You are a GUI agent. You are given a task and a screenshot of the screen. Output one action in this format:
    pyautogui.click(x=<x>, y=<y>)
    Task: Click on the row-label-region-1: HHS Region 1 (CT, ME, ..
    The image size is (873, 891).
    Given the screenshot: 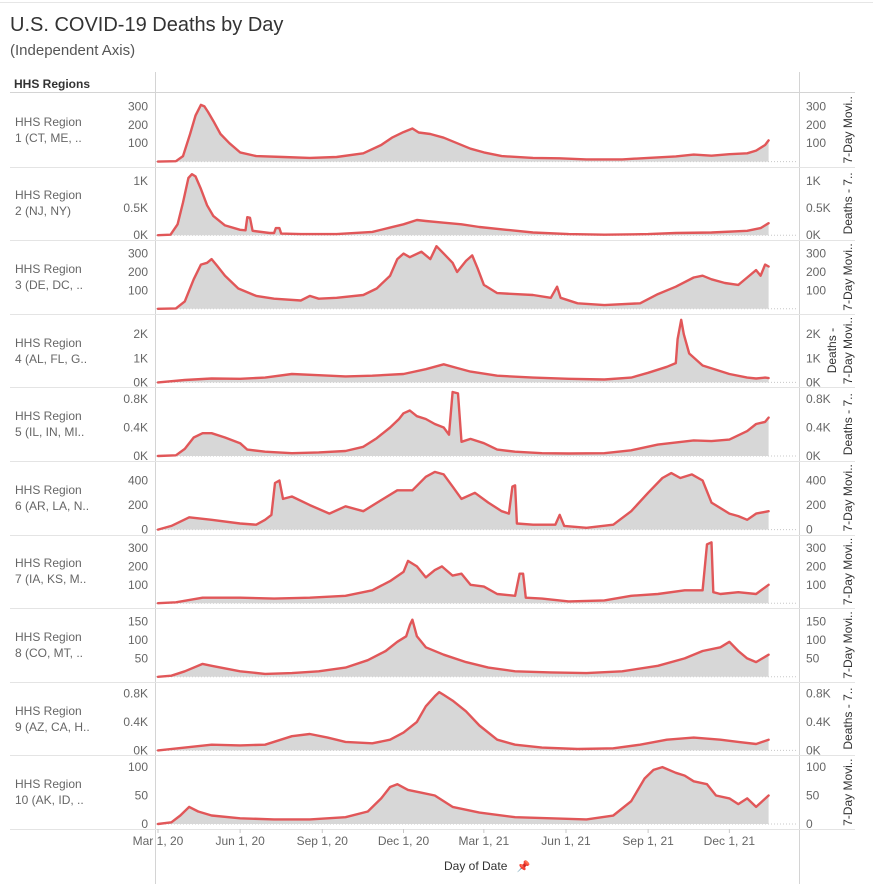 What is the action you would take?
    pyautogui.click(x=48, y=130)
    